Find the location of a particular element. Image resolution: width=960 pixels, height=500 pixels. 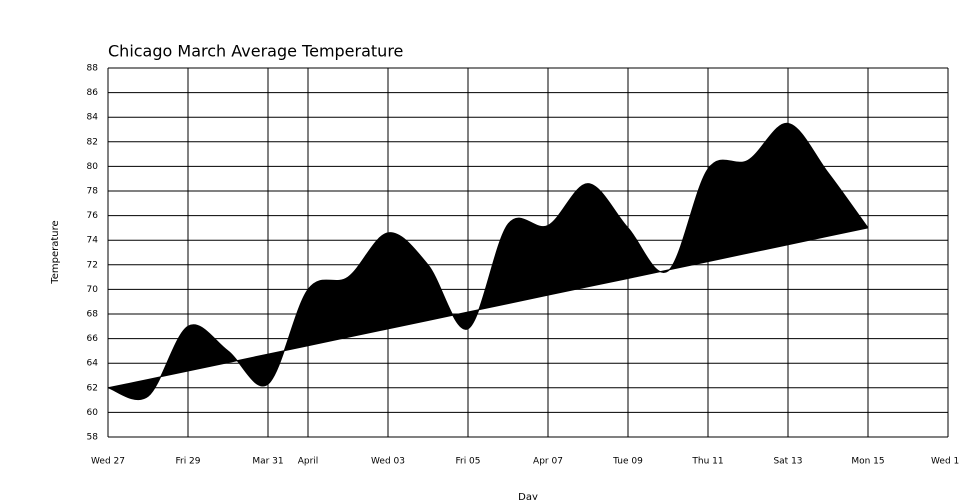

y-tick-label: 82 is located at coordinates (92, 142).